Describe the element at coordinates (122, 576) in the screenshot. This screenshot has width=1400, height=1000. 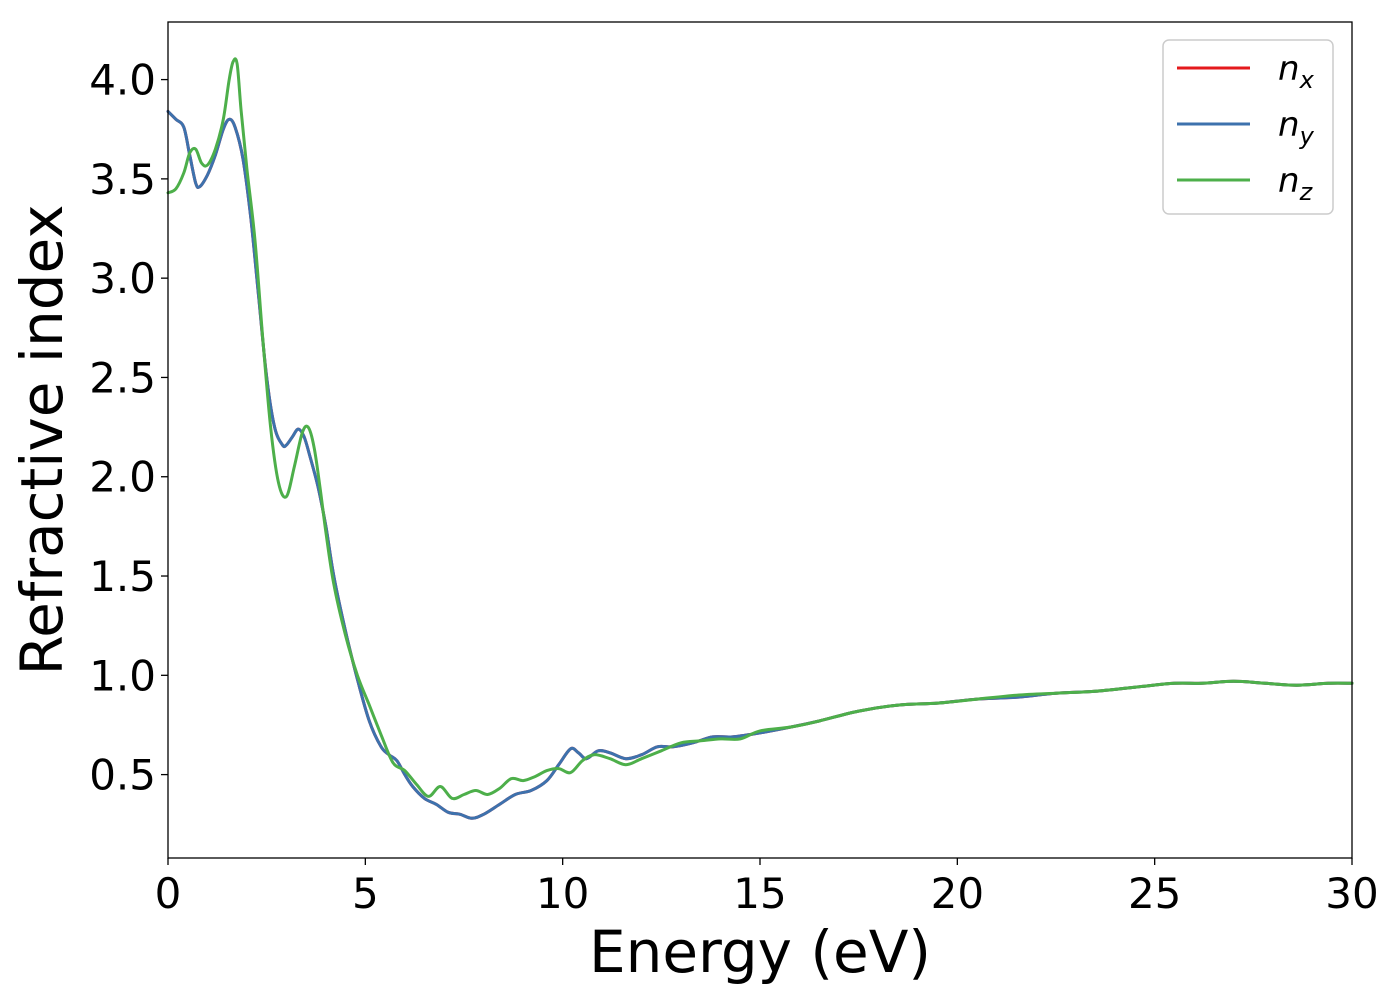
I see `y-tick-label: 1.5` at that location.